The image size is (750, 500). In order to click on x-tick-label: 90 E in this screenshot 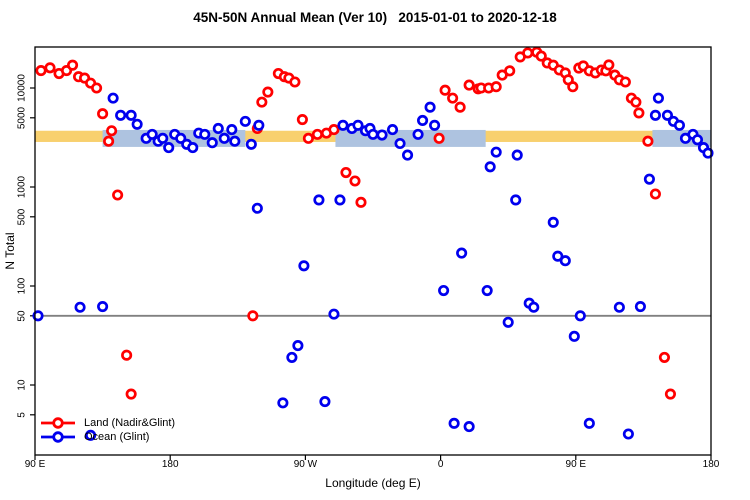, I will do `click(576, 464)`.